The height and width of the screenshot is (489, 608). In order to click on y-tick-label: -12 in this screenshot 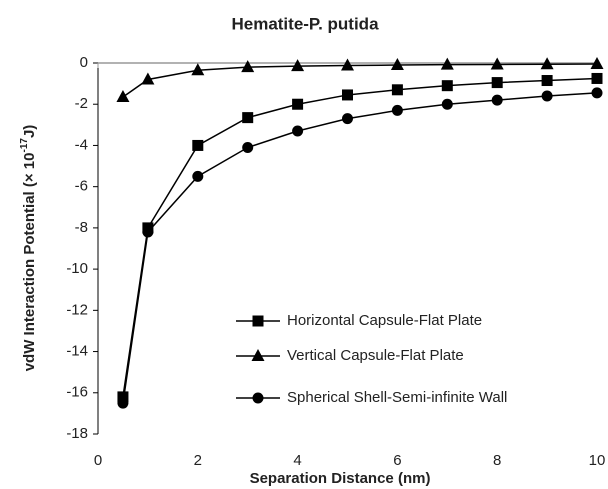, I will do `click(77, 309)`.